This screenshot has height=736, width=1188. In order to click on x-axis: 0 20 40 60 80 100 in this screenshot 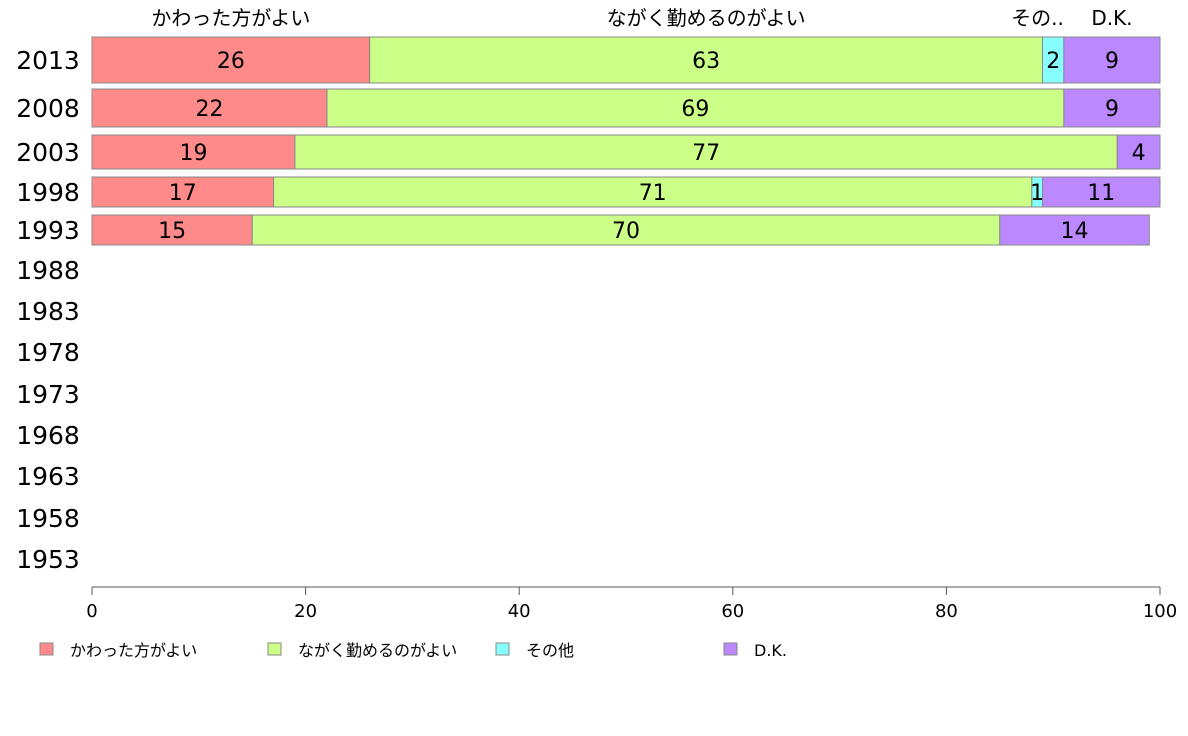, I will do `click(631, 604)`.